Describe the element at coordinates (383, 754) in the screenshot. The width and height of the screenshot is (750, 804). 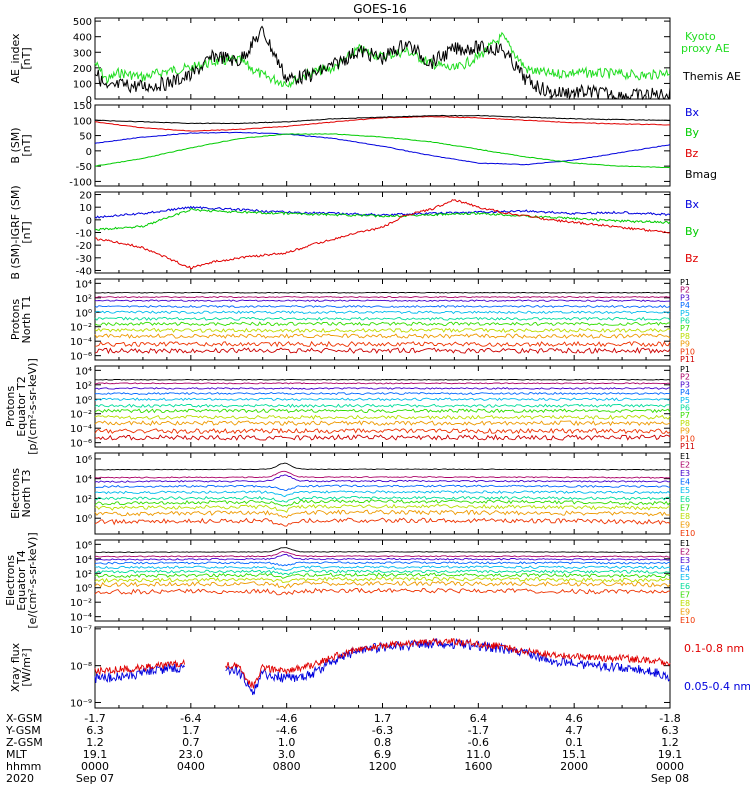
I see `axis-row-value: 6.9` at that location.